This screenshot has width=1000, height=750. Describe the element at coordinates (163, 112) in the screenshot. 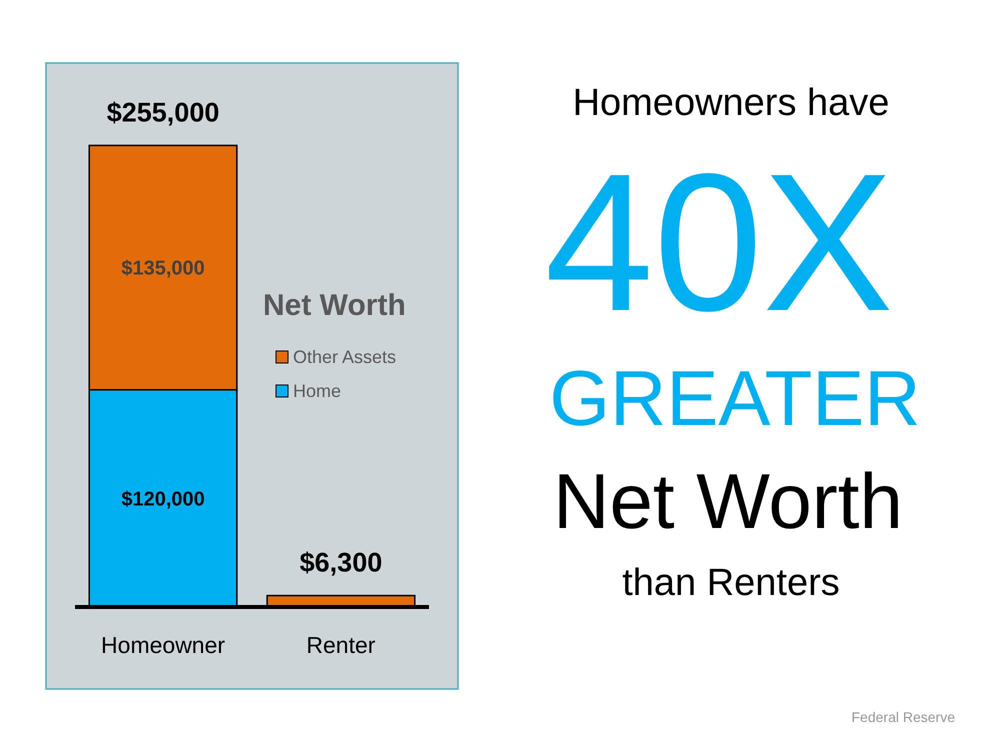

I see `total-label: $255,000` at that location.